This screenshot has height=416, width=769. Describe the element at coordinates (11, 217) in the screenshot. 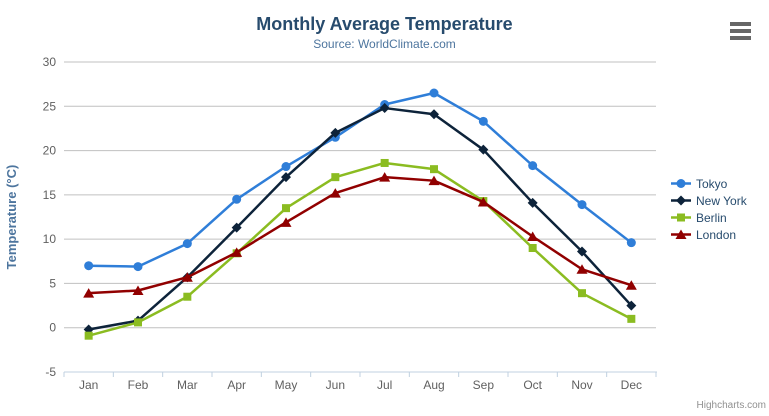

I see `y-axis-title: Temperature (°C)` at that location.